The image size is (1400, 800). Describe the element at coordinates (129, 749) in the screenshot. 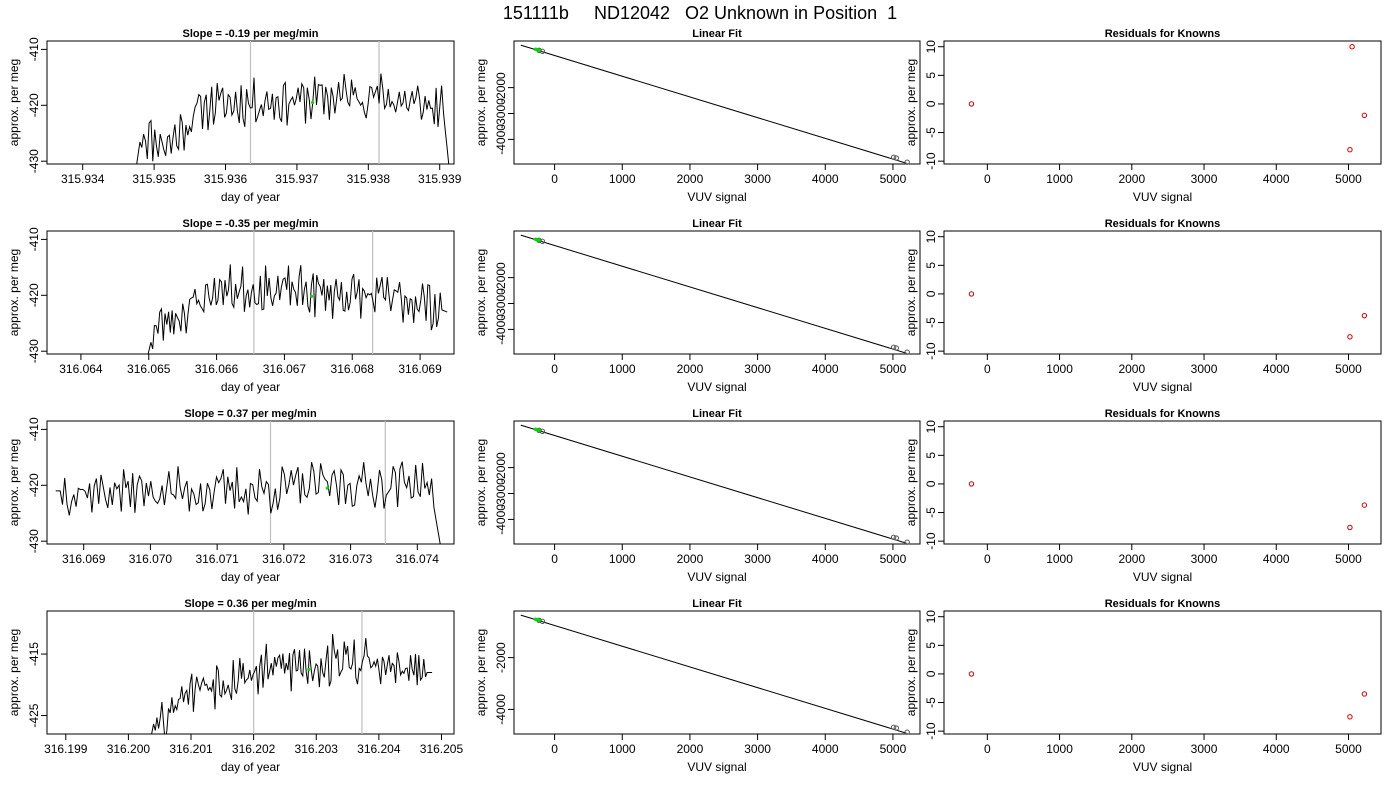

I see `x-tick-label: 316.200` at that location.